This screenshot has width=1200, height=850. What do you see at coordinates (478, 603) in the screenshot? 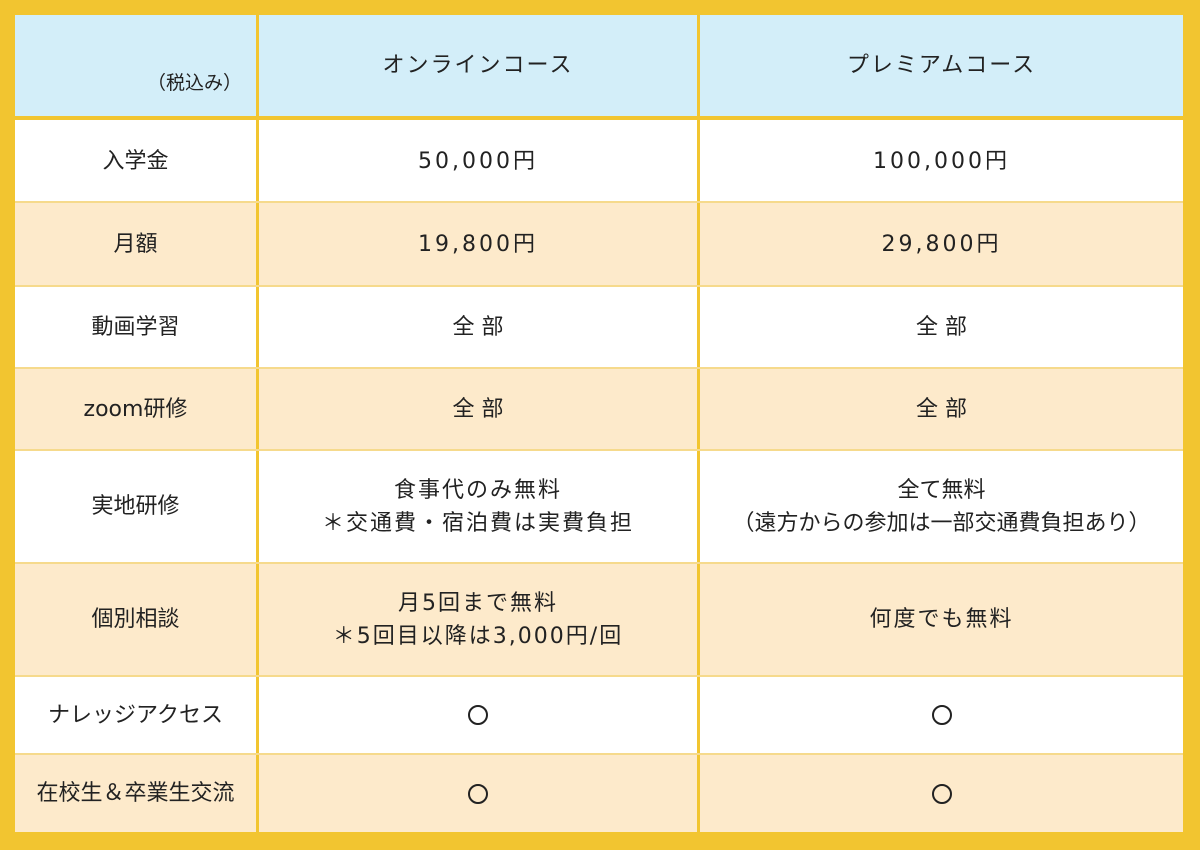
I see `online-value-line: 月5回まで無料` at bounding box center [478, 603].